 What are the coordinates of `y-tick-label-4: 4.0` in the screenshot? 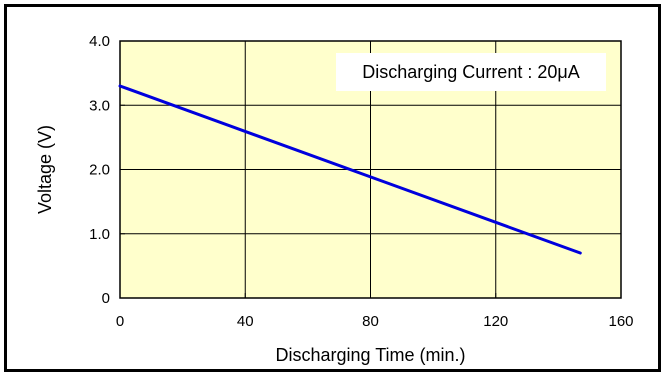 It's located at (99, 41).